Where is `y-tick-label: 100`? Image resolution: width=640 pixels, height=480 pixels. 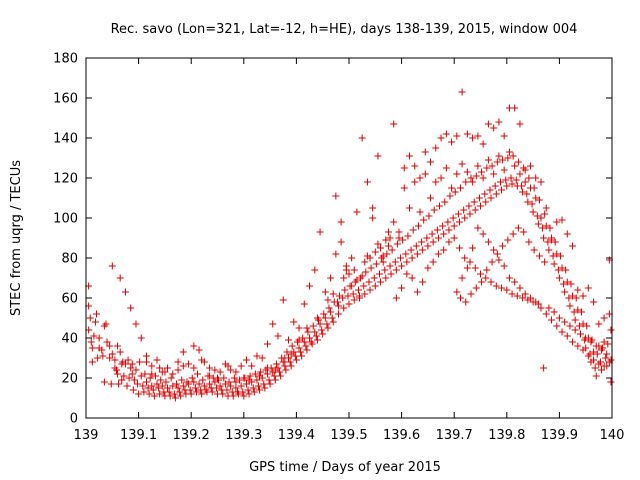 y-tick-label: 100 is located at coordinates (65, 219).